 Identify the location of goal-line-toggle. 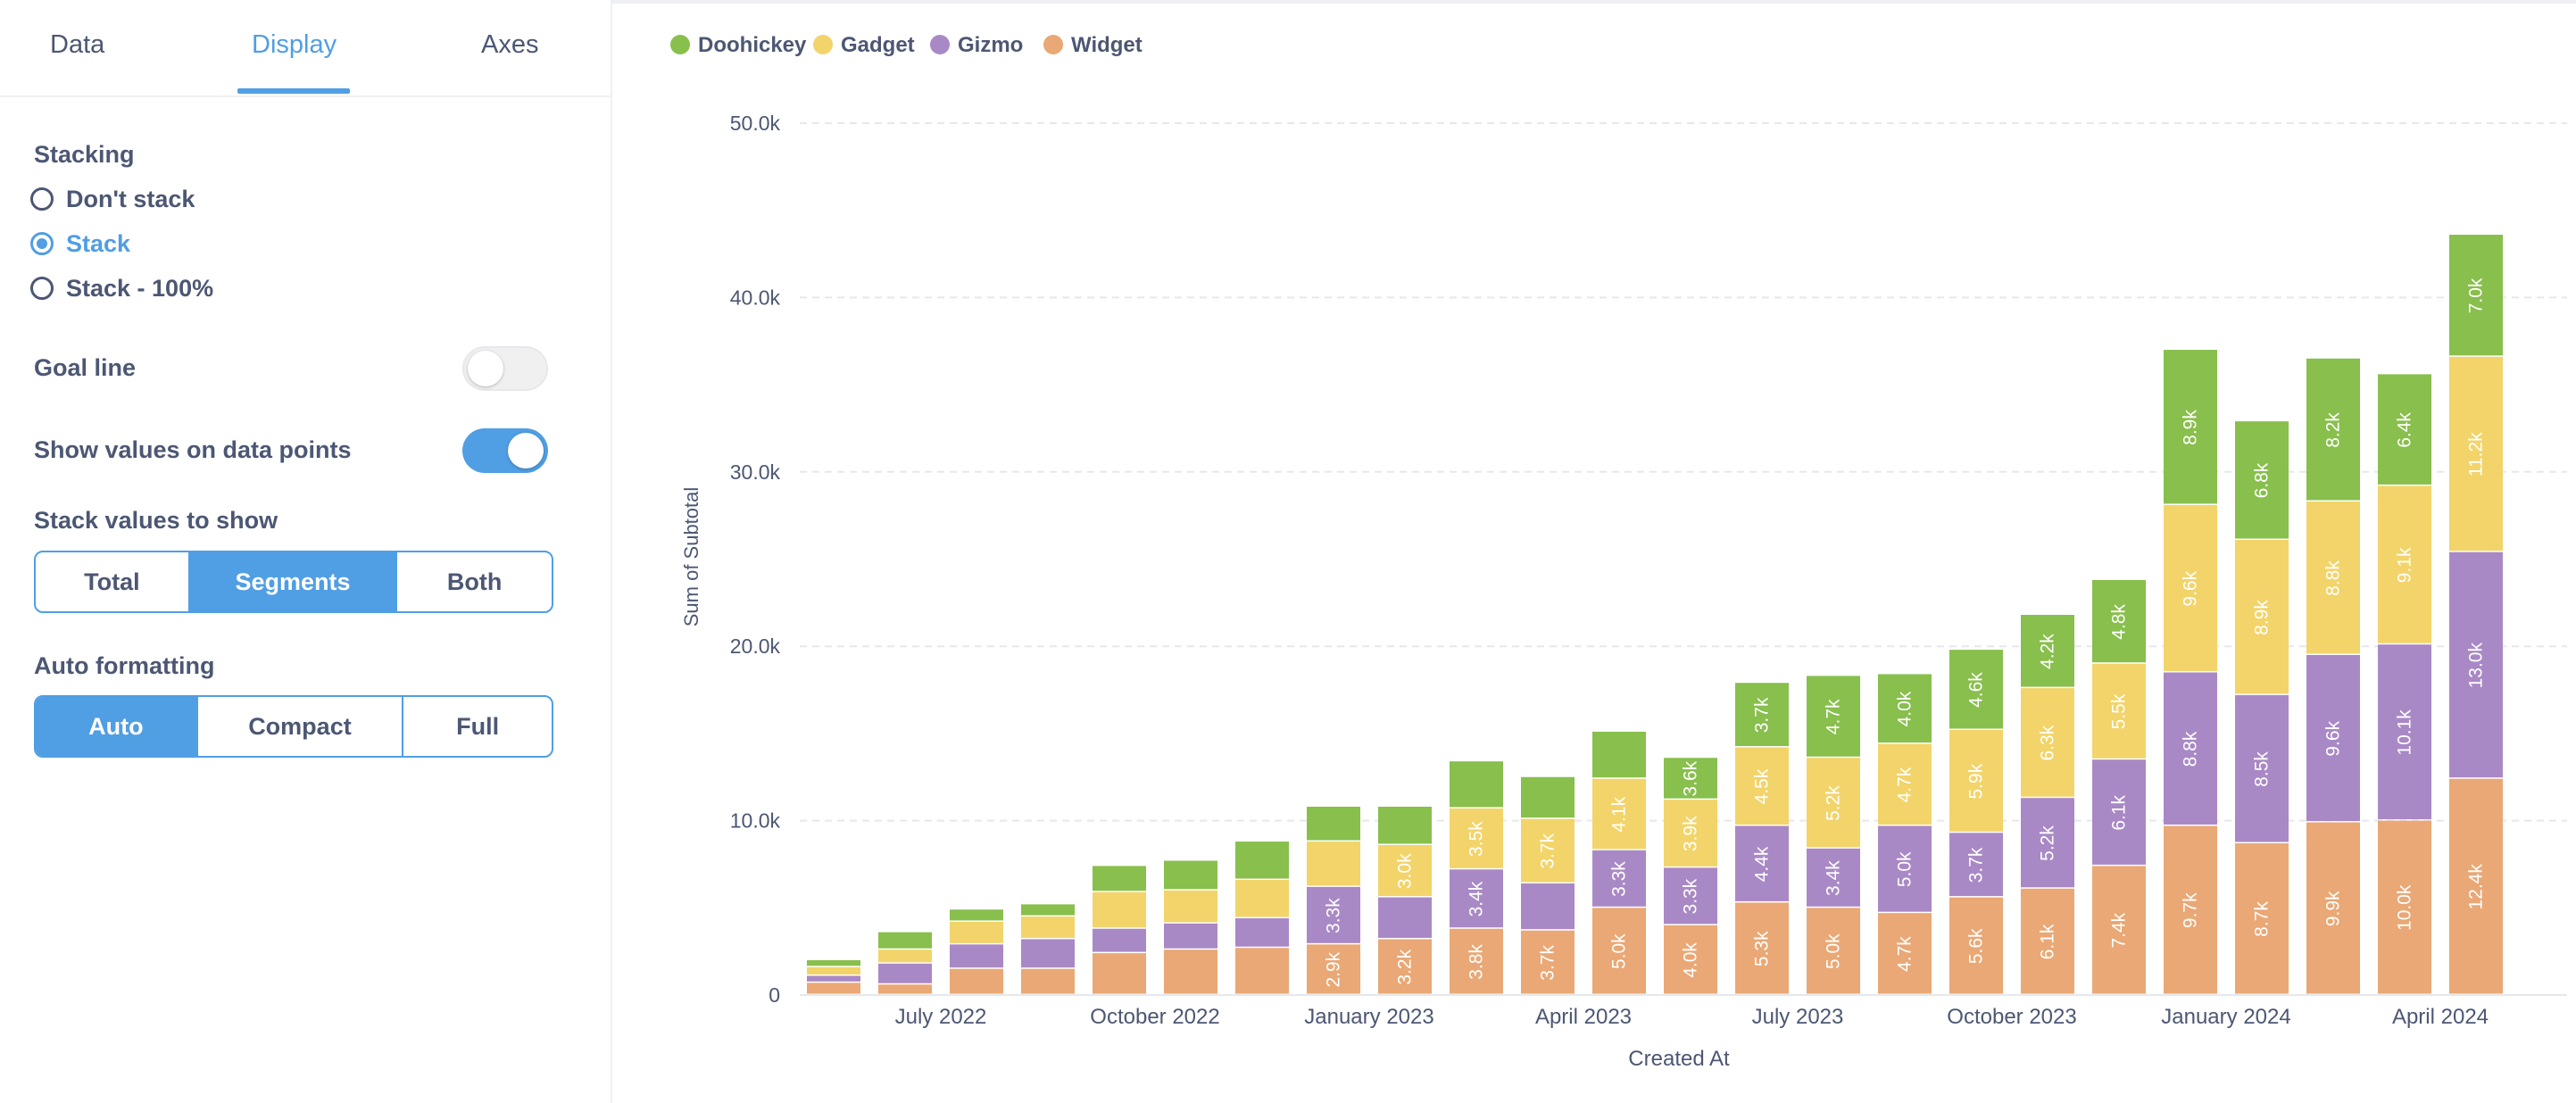
(505, 368).